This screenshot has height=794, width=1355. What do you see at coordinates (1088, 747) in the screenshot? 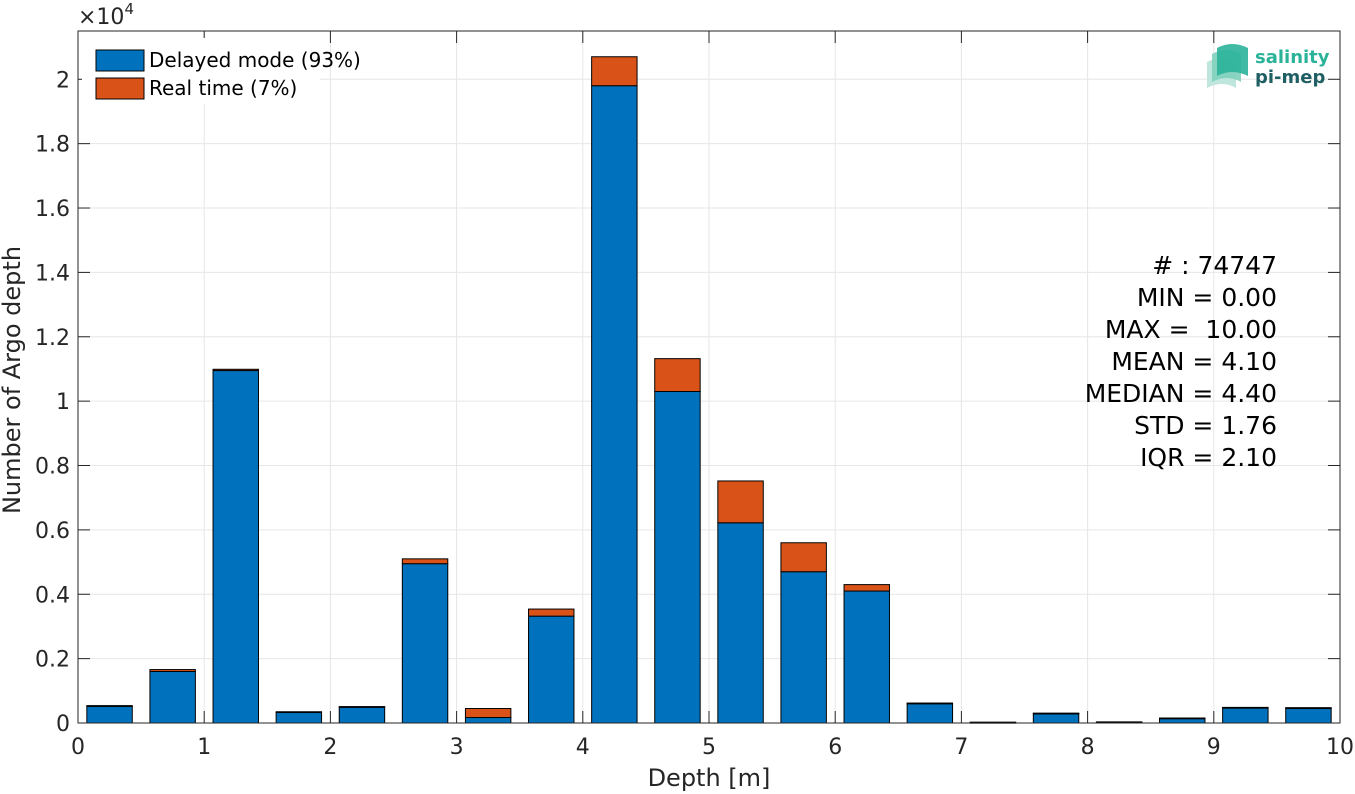
I see `x-tick-label: 8` at bounding box center [1088, 747].